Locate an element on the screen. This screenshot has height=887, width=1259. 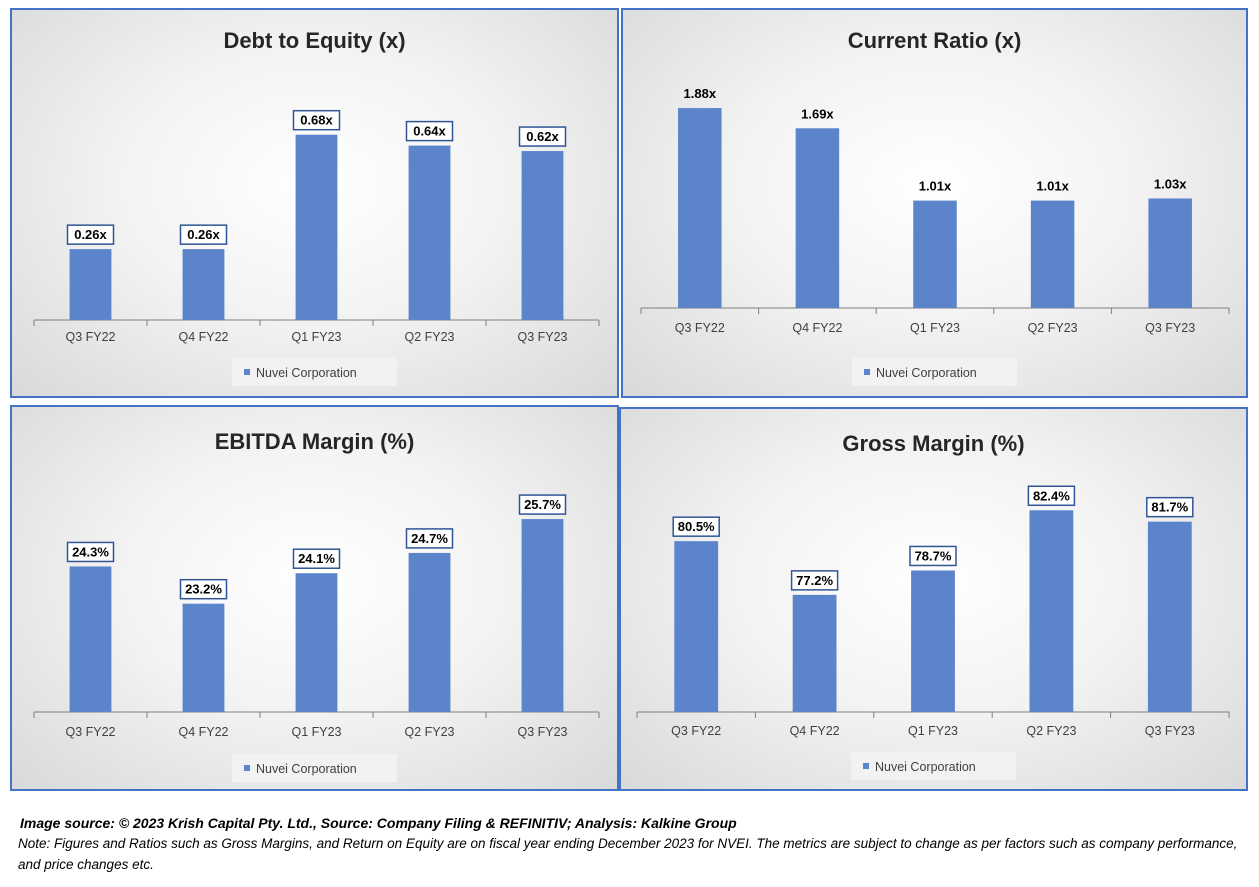
chart-title: Current Ratio (x) is located at coordinates (935, 40).